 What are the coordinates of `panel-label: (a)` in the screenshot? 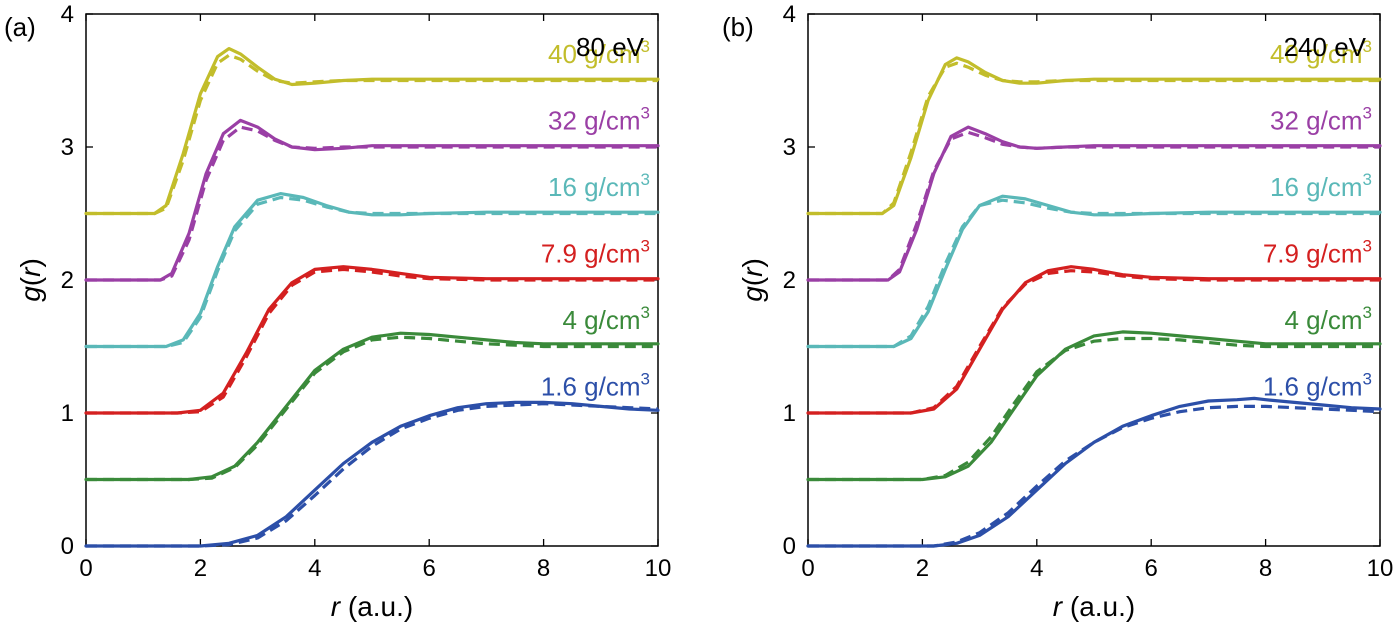 It's located at (20, 27).